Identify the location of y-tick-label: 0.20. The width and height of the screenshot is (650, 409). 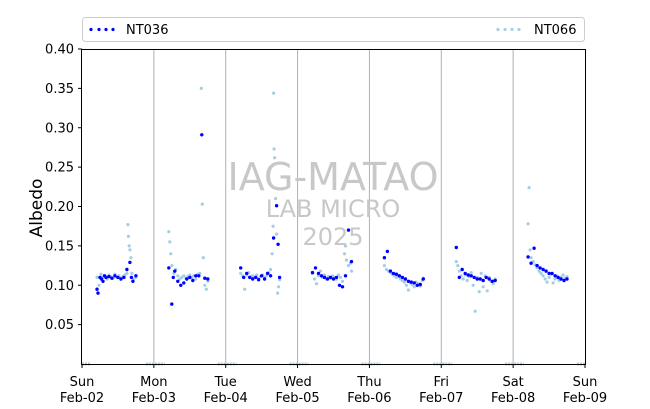
(59, 207).